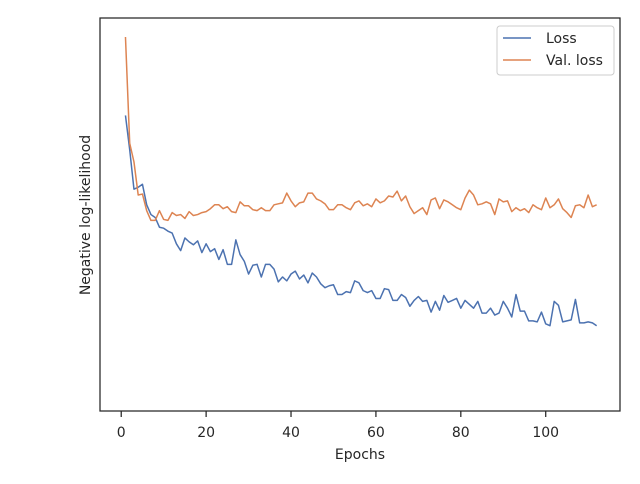 The width and height of the screenshot is (640, 484). What do you see at coordinates (555, 50) in the screenshot?
I see `legend: Loss Val. loss` at bounding box center [555, 50].